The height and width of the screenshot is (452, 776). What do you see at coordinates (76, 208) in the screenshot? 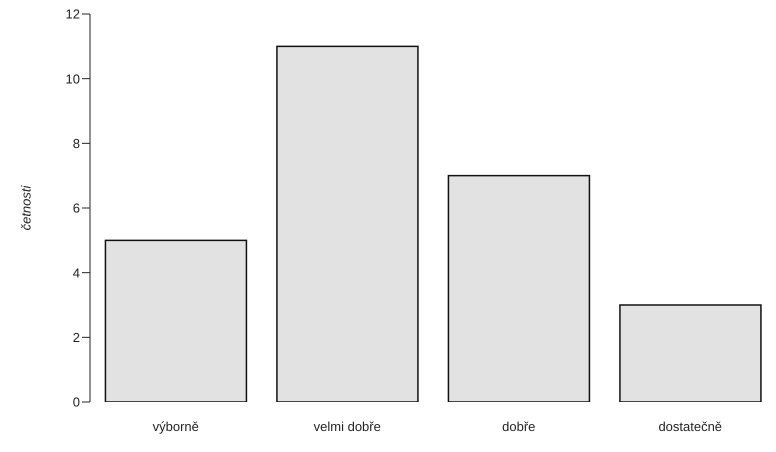
I see `y-tick-label: 6` at bounding box center [76, 208].